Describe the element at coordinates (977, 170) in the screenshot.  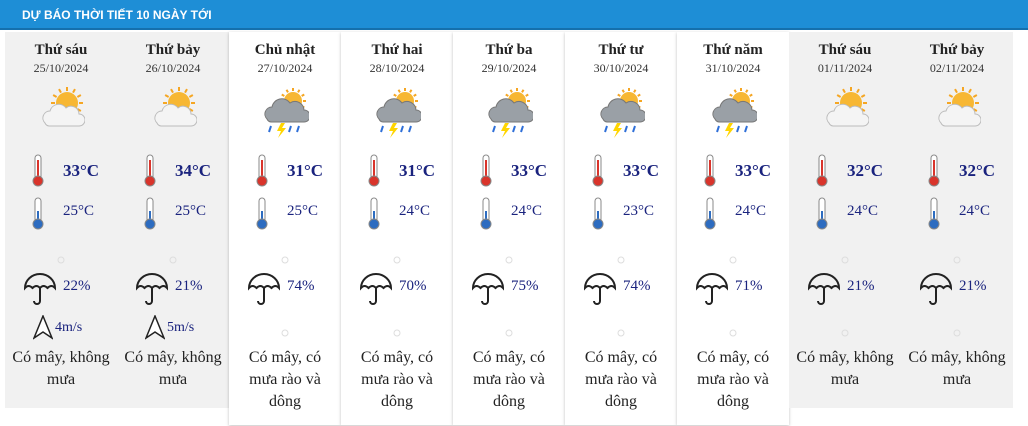
I see `high-temp: 32°C` at that location.